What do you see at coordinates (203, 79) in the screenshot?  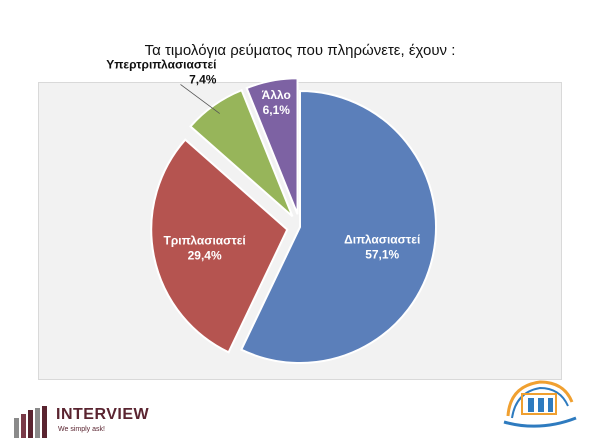 I see `slice-value-2: 7,4%` at bounding box center [203, 79].